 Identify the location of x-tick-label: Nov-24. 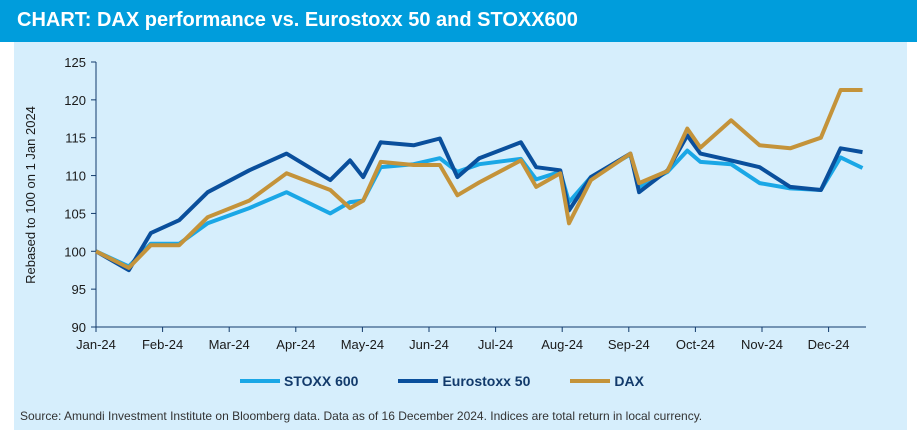
(762, 344).